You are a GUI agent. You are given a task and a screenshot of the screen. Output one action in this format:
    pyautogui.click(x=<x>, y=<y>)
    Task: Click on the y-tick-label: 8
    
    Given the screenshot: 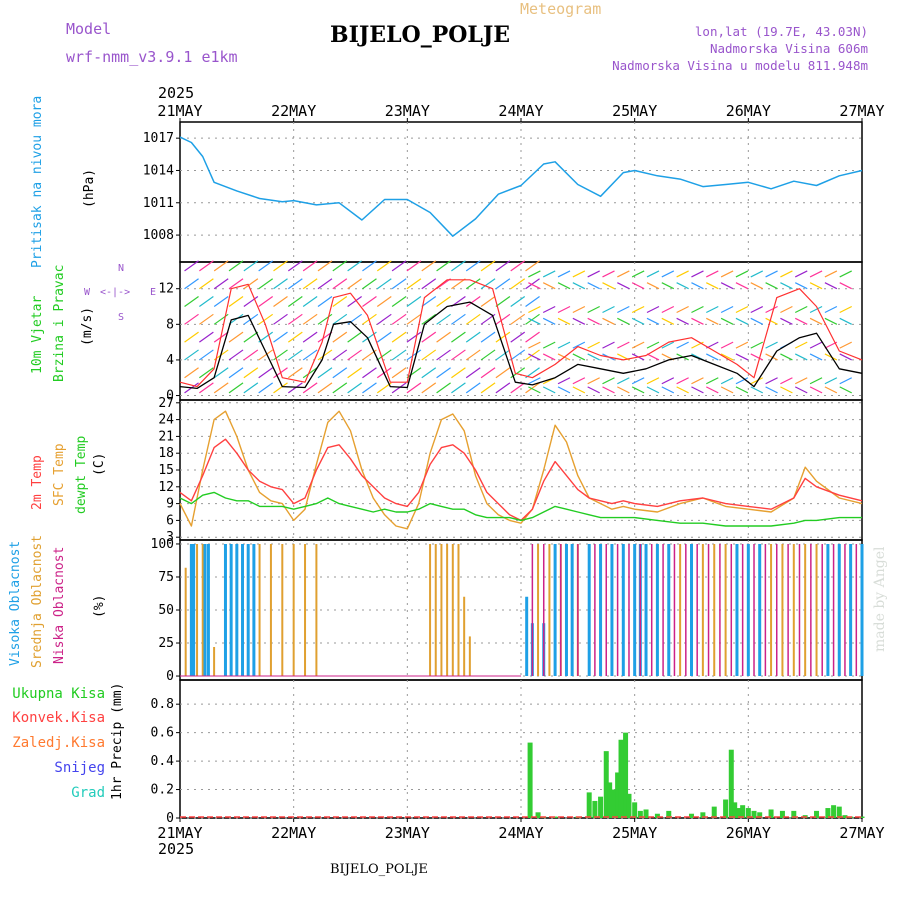 What is the action you would take?
    pyautogui.click(x=170, y=324)
    